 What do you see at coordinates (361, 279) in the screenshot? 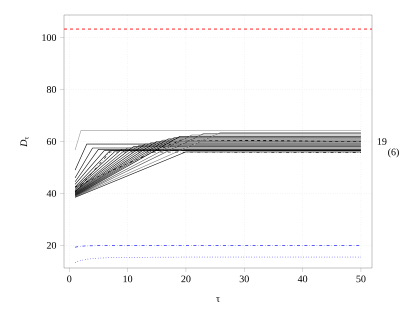
I see `x-tick-label: 50` at bounding box center [361, 279].